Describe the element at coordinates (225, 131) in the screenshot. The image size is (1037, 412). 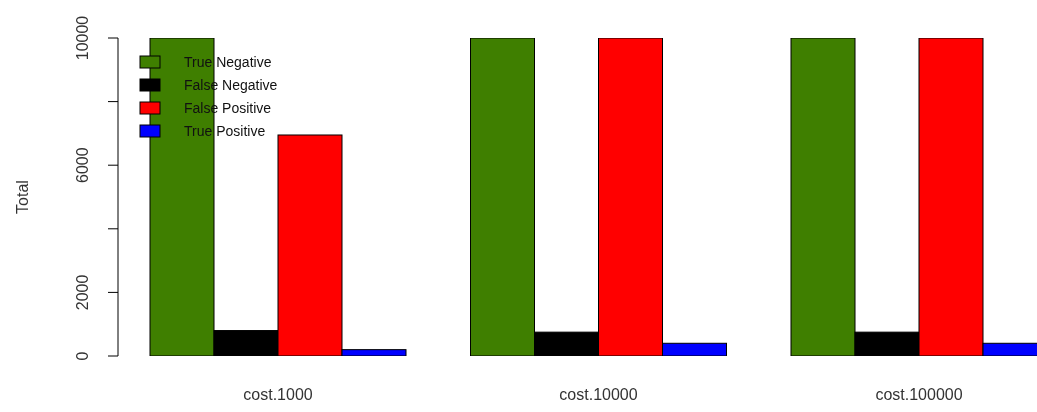
I see `legend-label: True Positive` at that location.